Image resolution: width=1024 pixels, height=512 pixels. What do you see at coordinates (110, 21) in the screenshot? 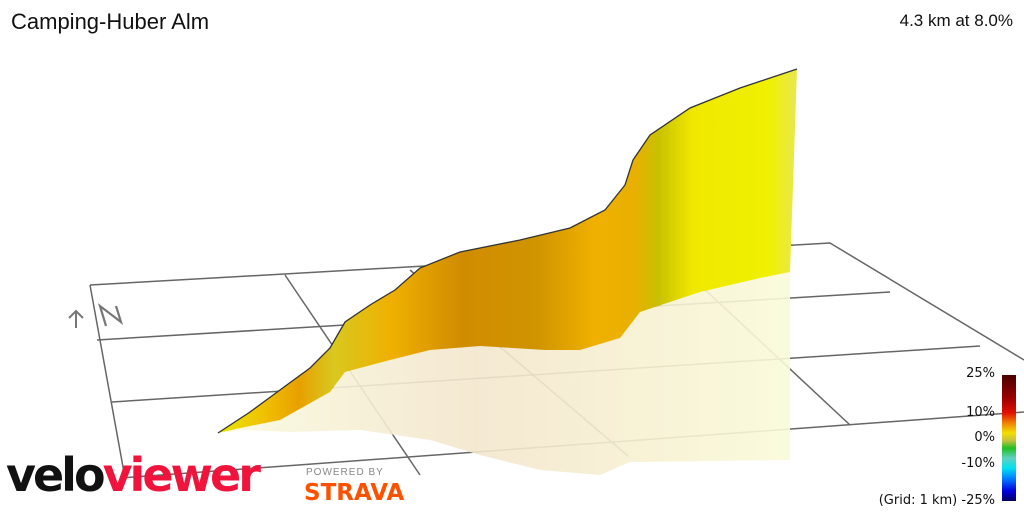
I see `page-title: Camping-Huber Alm` at bounding box center [110, 21].